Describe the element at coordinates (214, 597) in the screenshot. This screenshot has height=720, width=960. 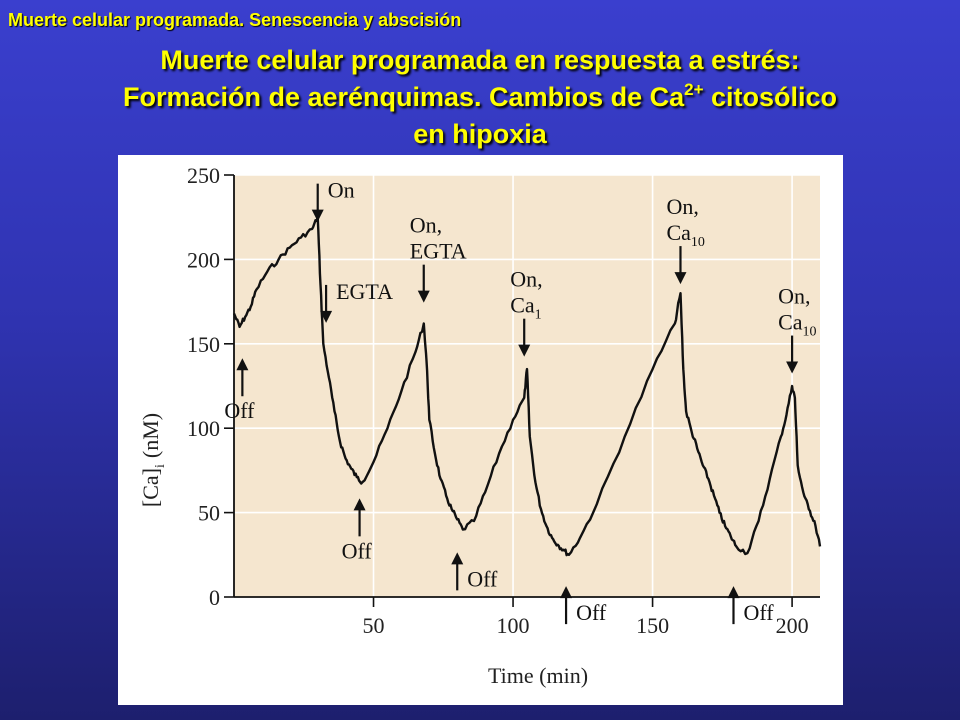
I see `y-tick-label: 0` at that location.